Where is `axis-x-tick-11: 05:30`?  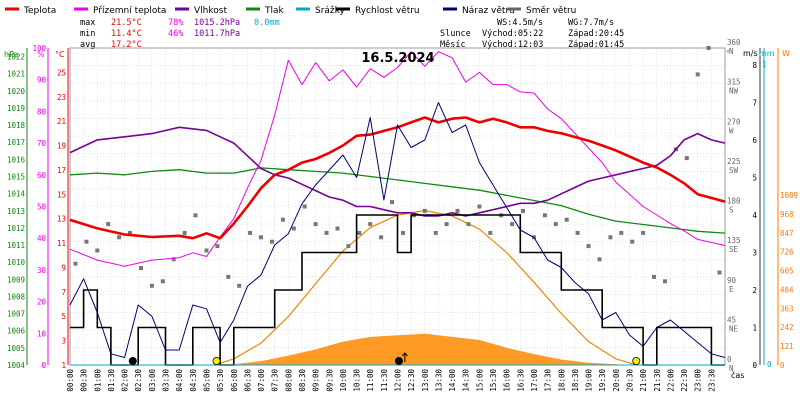 axis-x-tick-11: 05:30 is located at coordinates (220, 380).